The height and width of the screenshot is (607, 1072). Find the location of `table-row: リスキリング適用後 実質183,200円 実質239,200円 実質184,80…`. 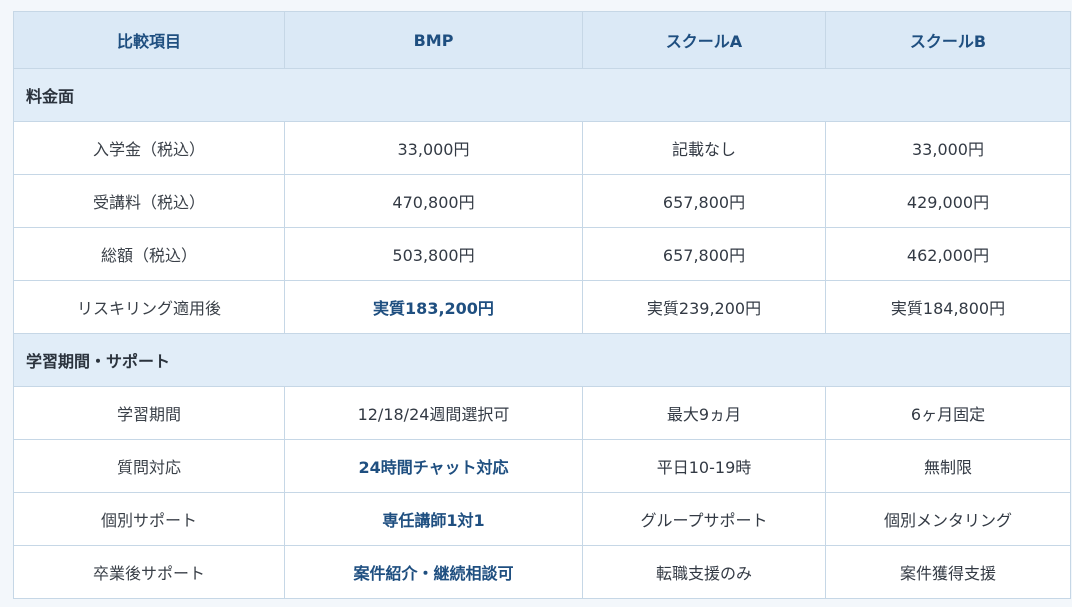

table-row: リスキリング適用後 実質183,200円 実質239,200円 実質184,80… is located at coordinates (542, 307).